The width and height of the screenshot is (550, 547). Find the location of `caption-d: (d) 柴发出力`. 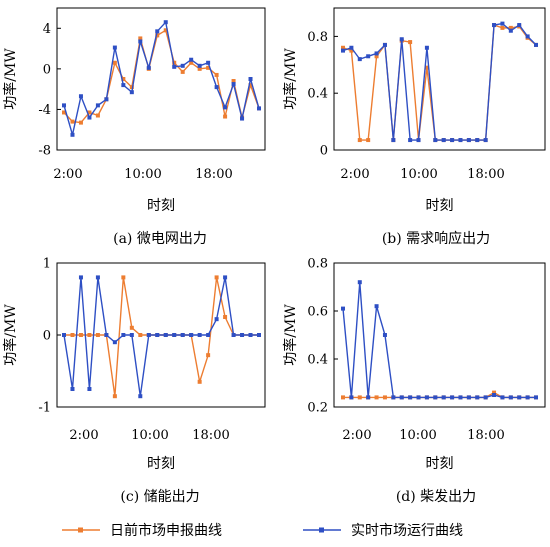

caption-d: (d) 柴发出力 is located at coordinates (436, 497).